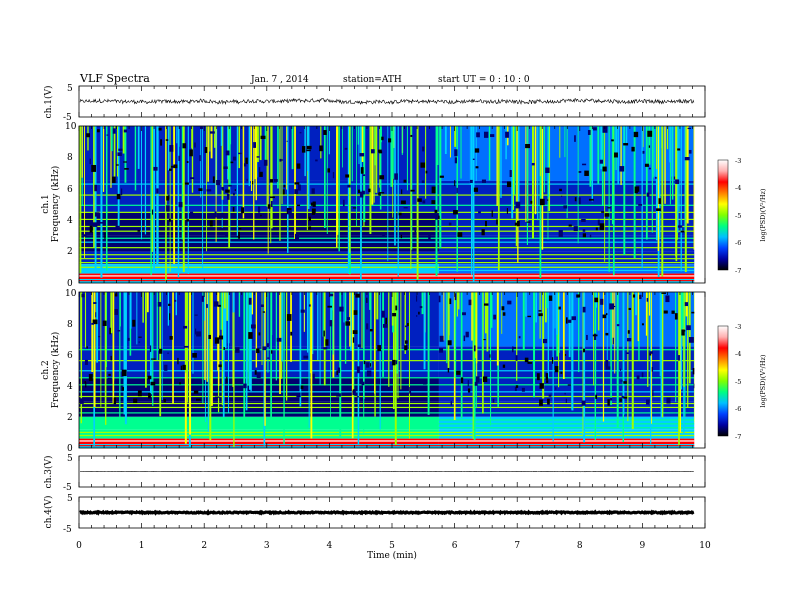 The image size is (792, 612). Describe the element at coordinates (372, 80) in the screenshot. I see `station-label: station=ATH` at that location.